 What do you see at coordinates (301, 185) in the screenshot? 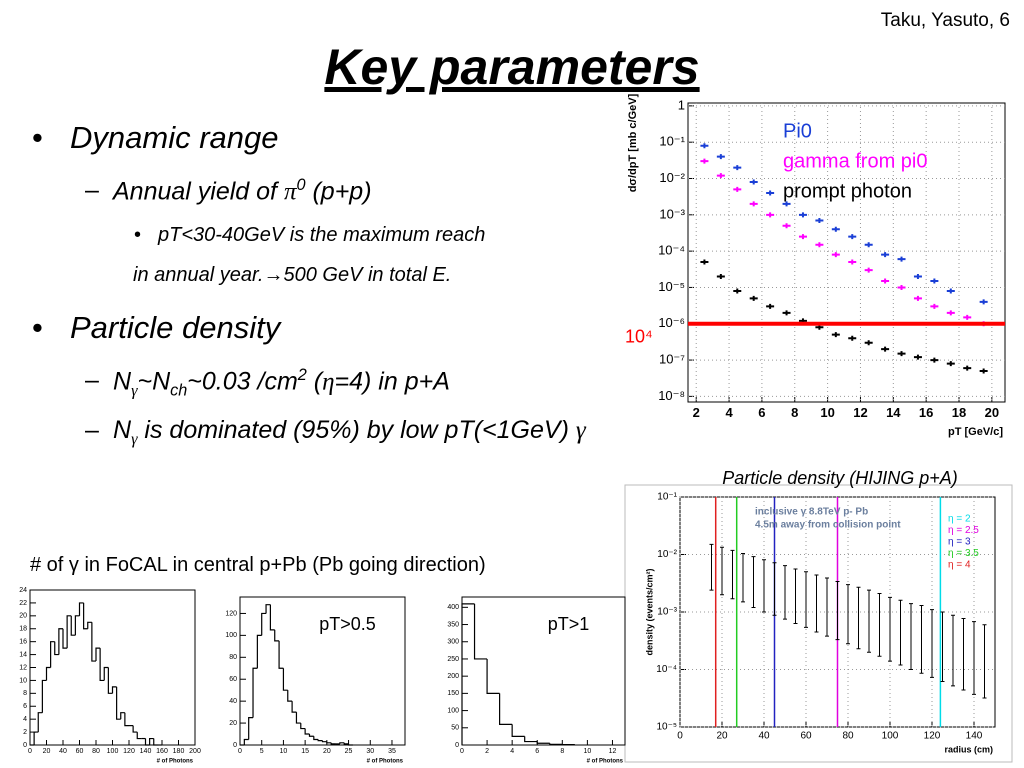
I see `superscript: 0` at bounding box center [301, 185].